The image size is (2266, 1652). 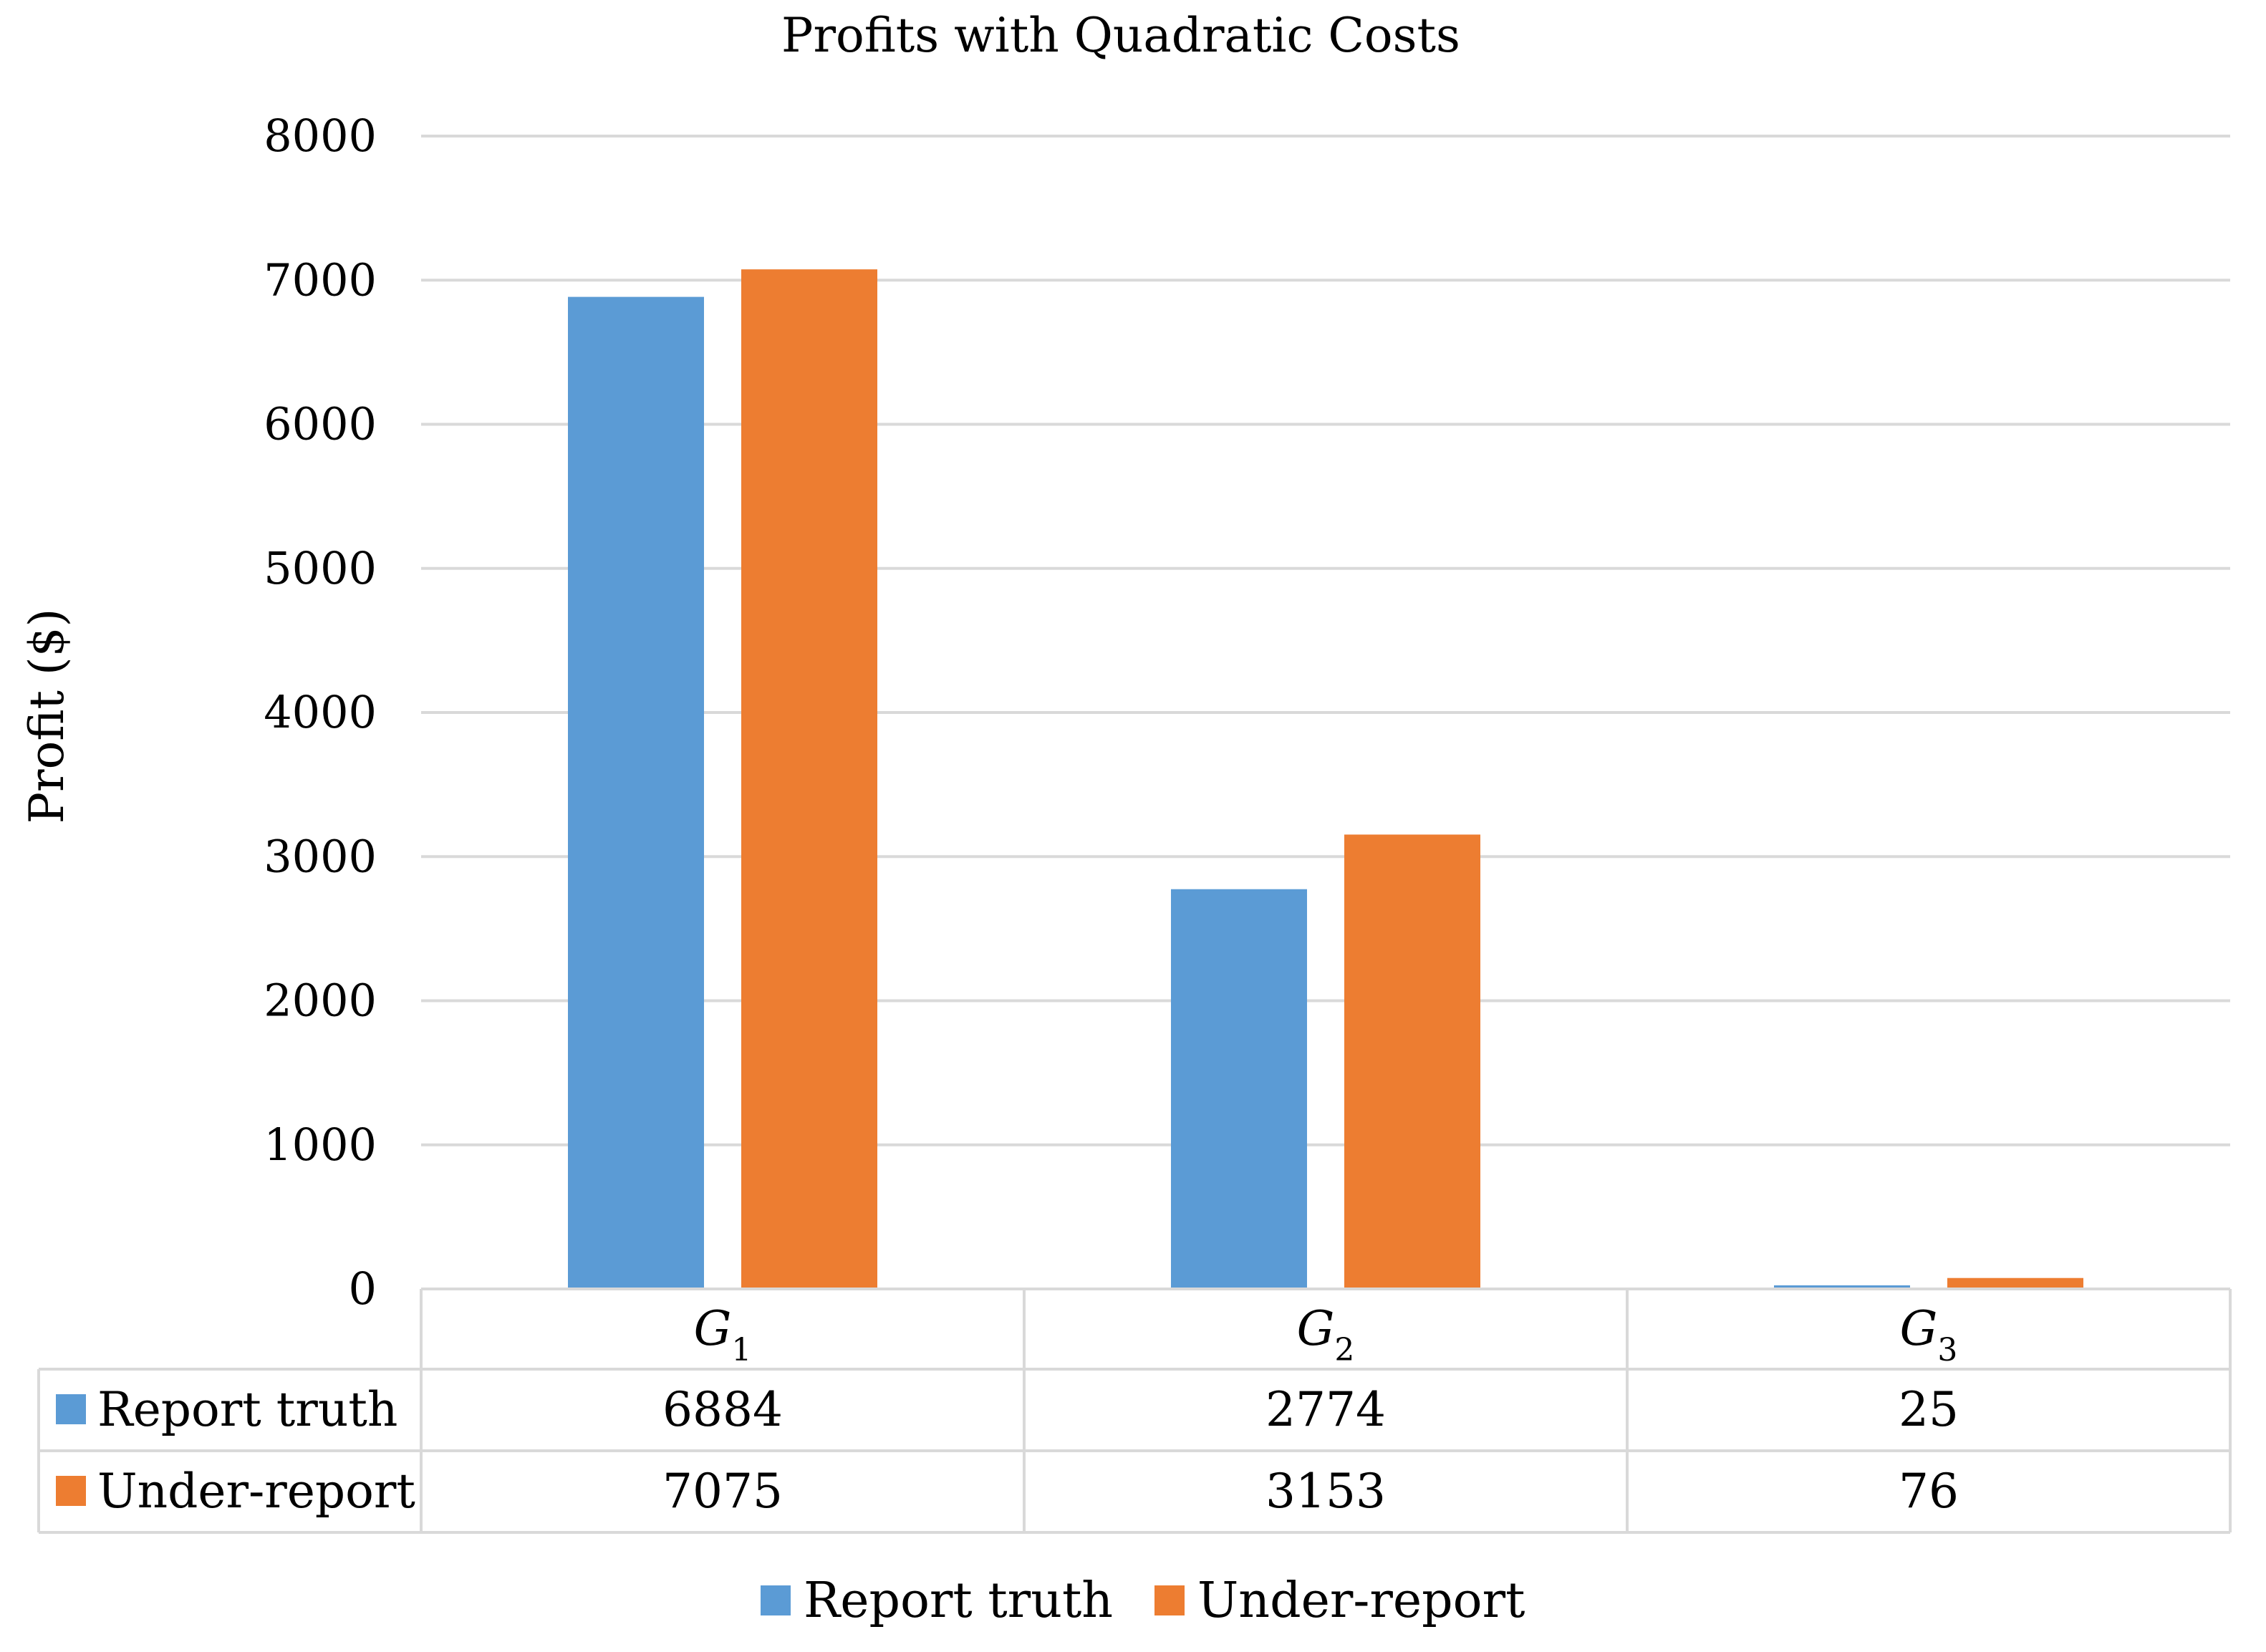 I want to click on y-axis-label: Profit ($), so click(x=46, y=717).